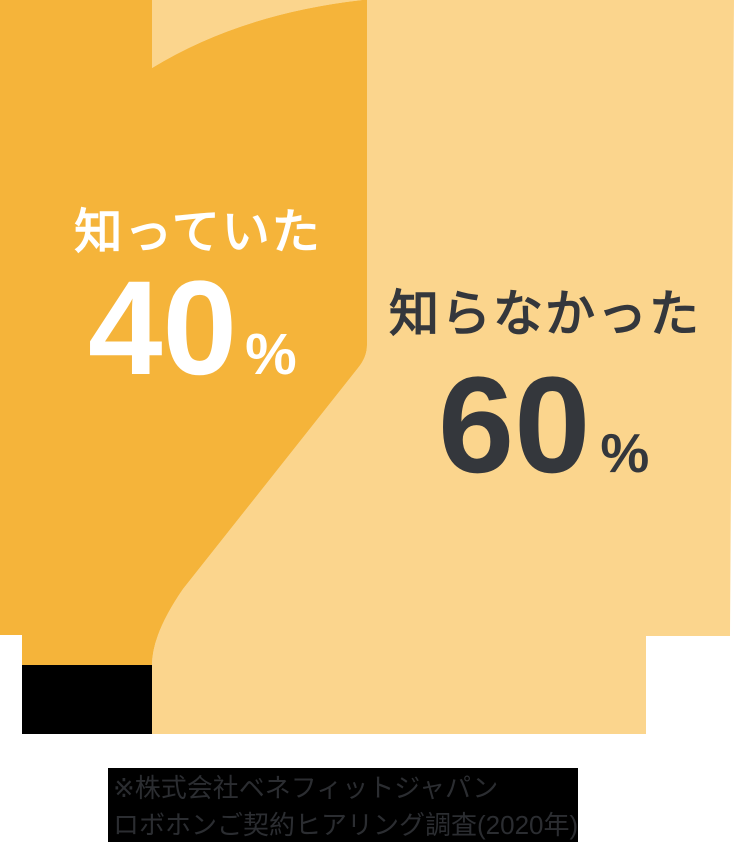  Describe the element at coordinates (271, 354) in the screenshot. I see `segment-knew-percent-sign: %` at that location.